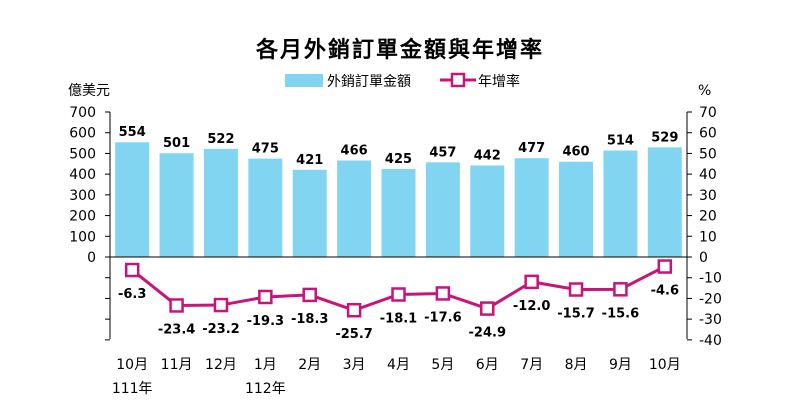 The image size is (799, 402). I want to click on growth-rate-label-9: -12.0, so click(531, 306).